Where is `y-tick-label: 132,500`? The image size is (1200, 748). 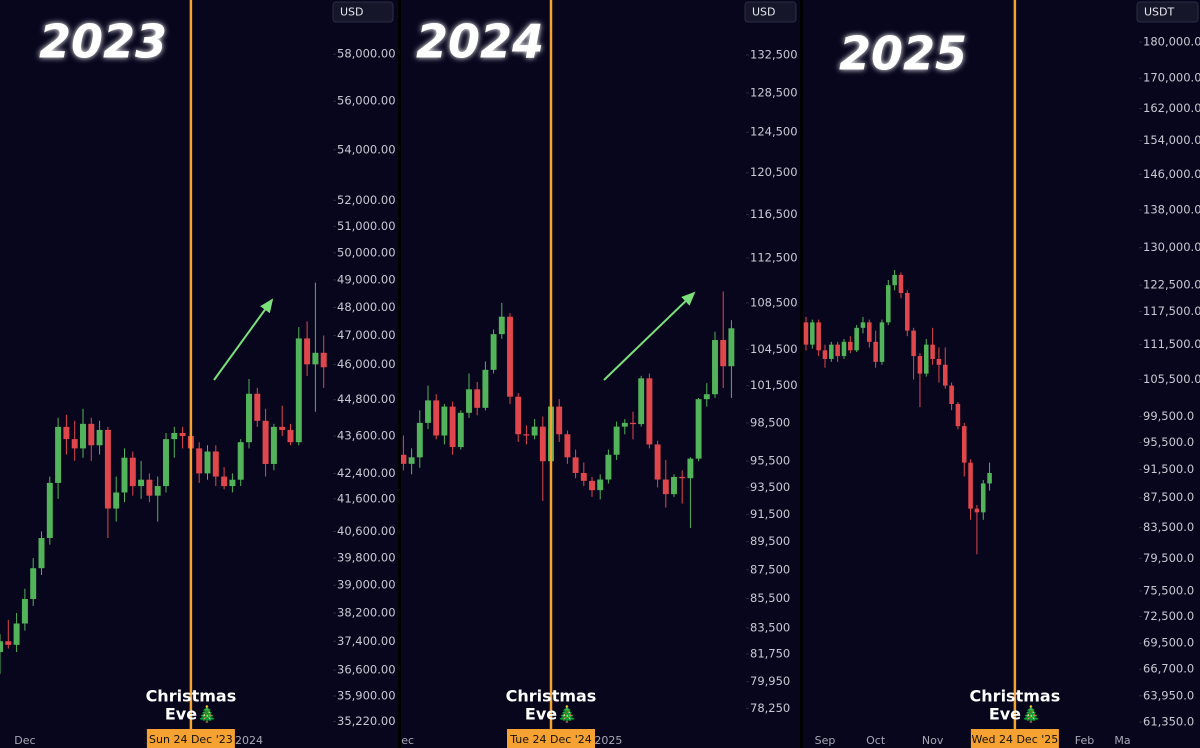 y-tick-label: 132,500 is located at coordinates (774, 54).